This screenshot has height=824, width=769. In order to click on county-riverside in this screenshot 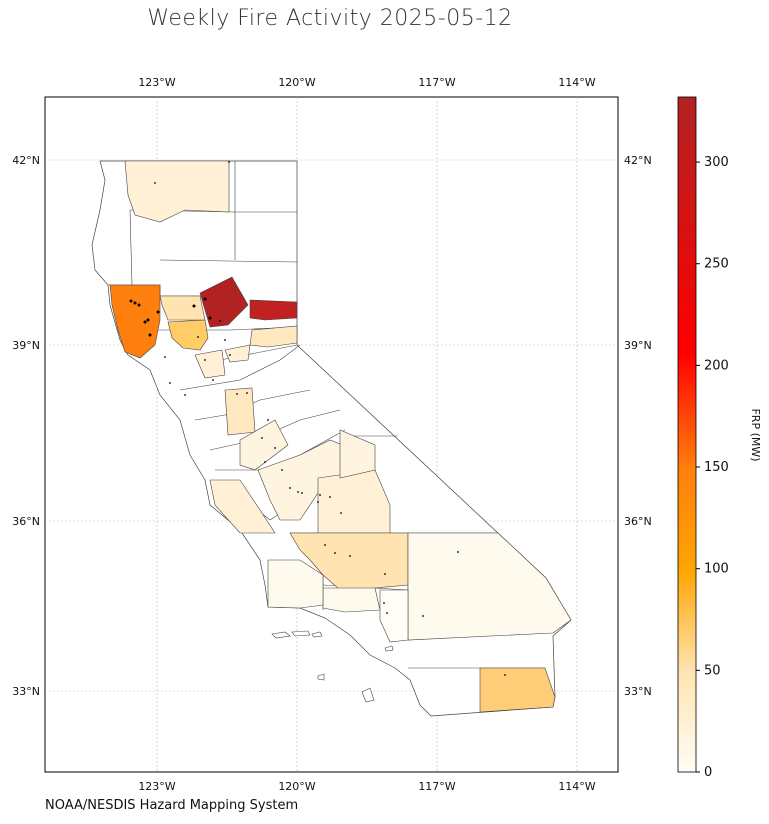, I will do `click(394, 616)`.